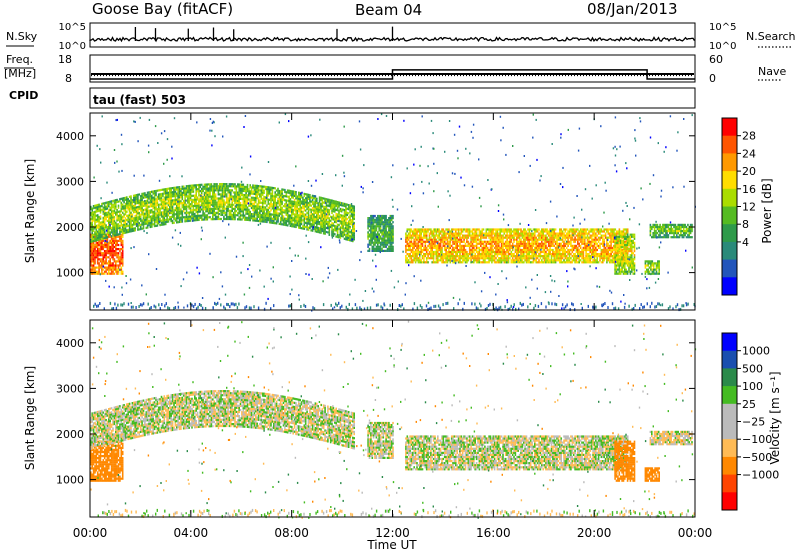 This screenshot has width=800, height=554. What do you see at coordinates (392, 74) in the screenshot?
I see `nave-trace` at bounding box center [392, 74].